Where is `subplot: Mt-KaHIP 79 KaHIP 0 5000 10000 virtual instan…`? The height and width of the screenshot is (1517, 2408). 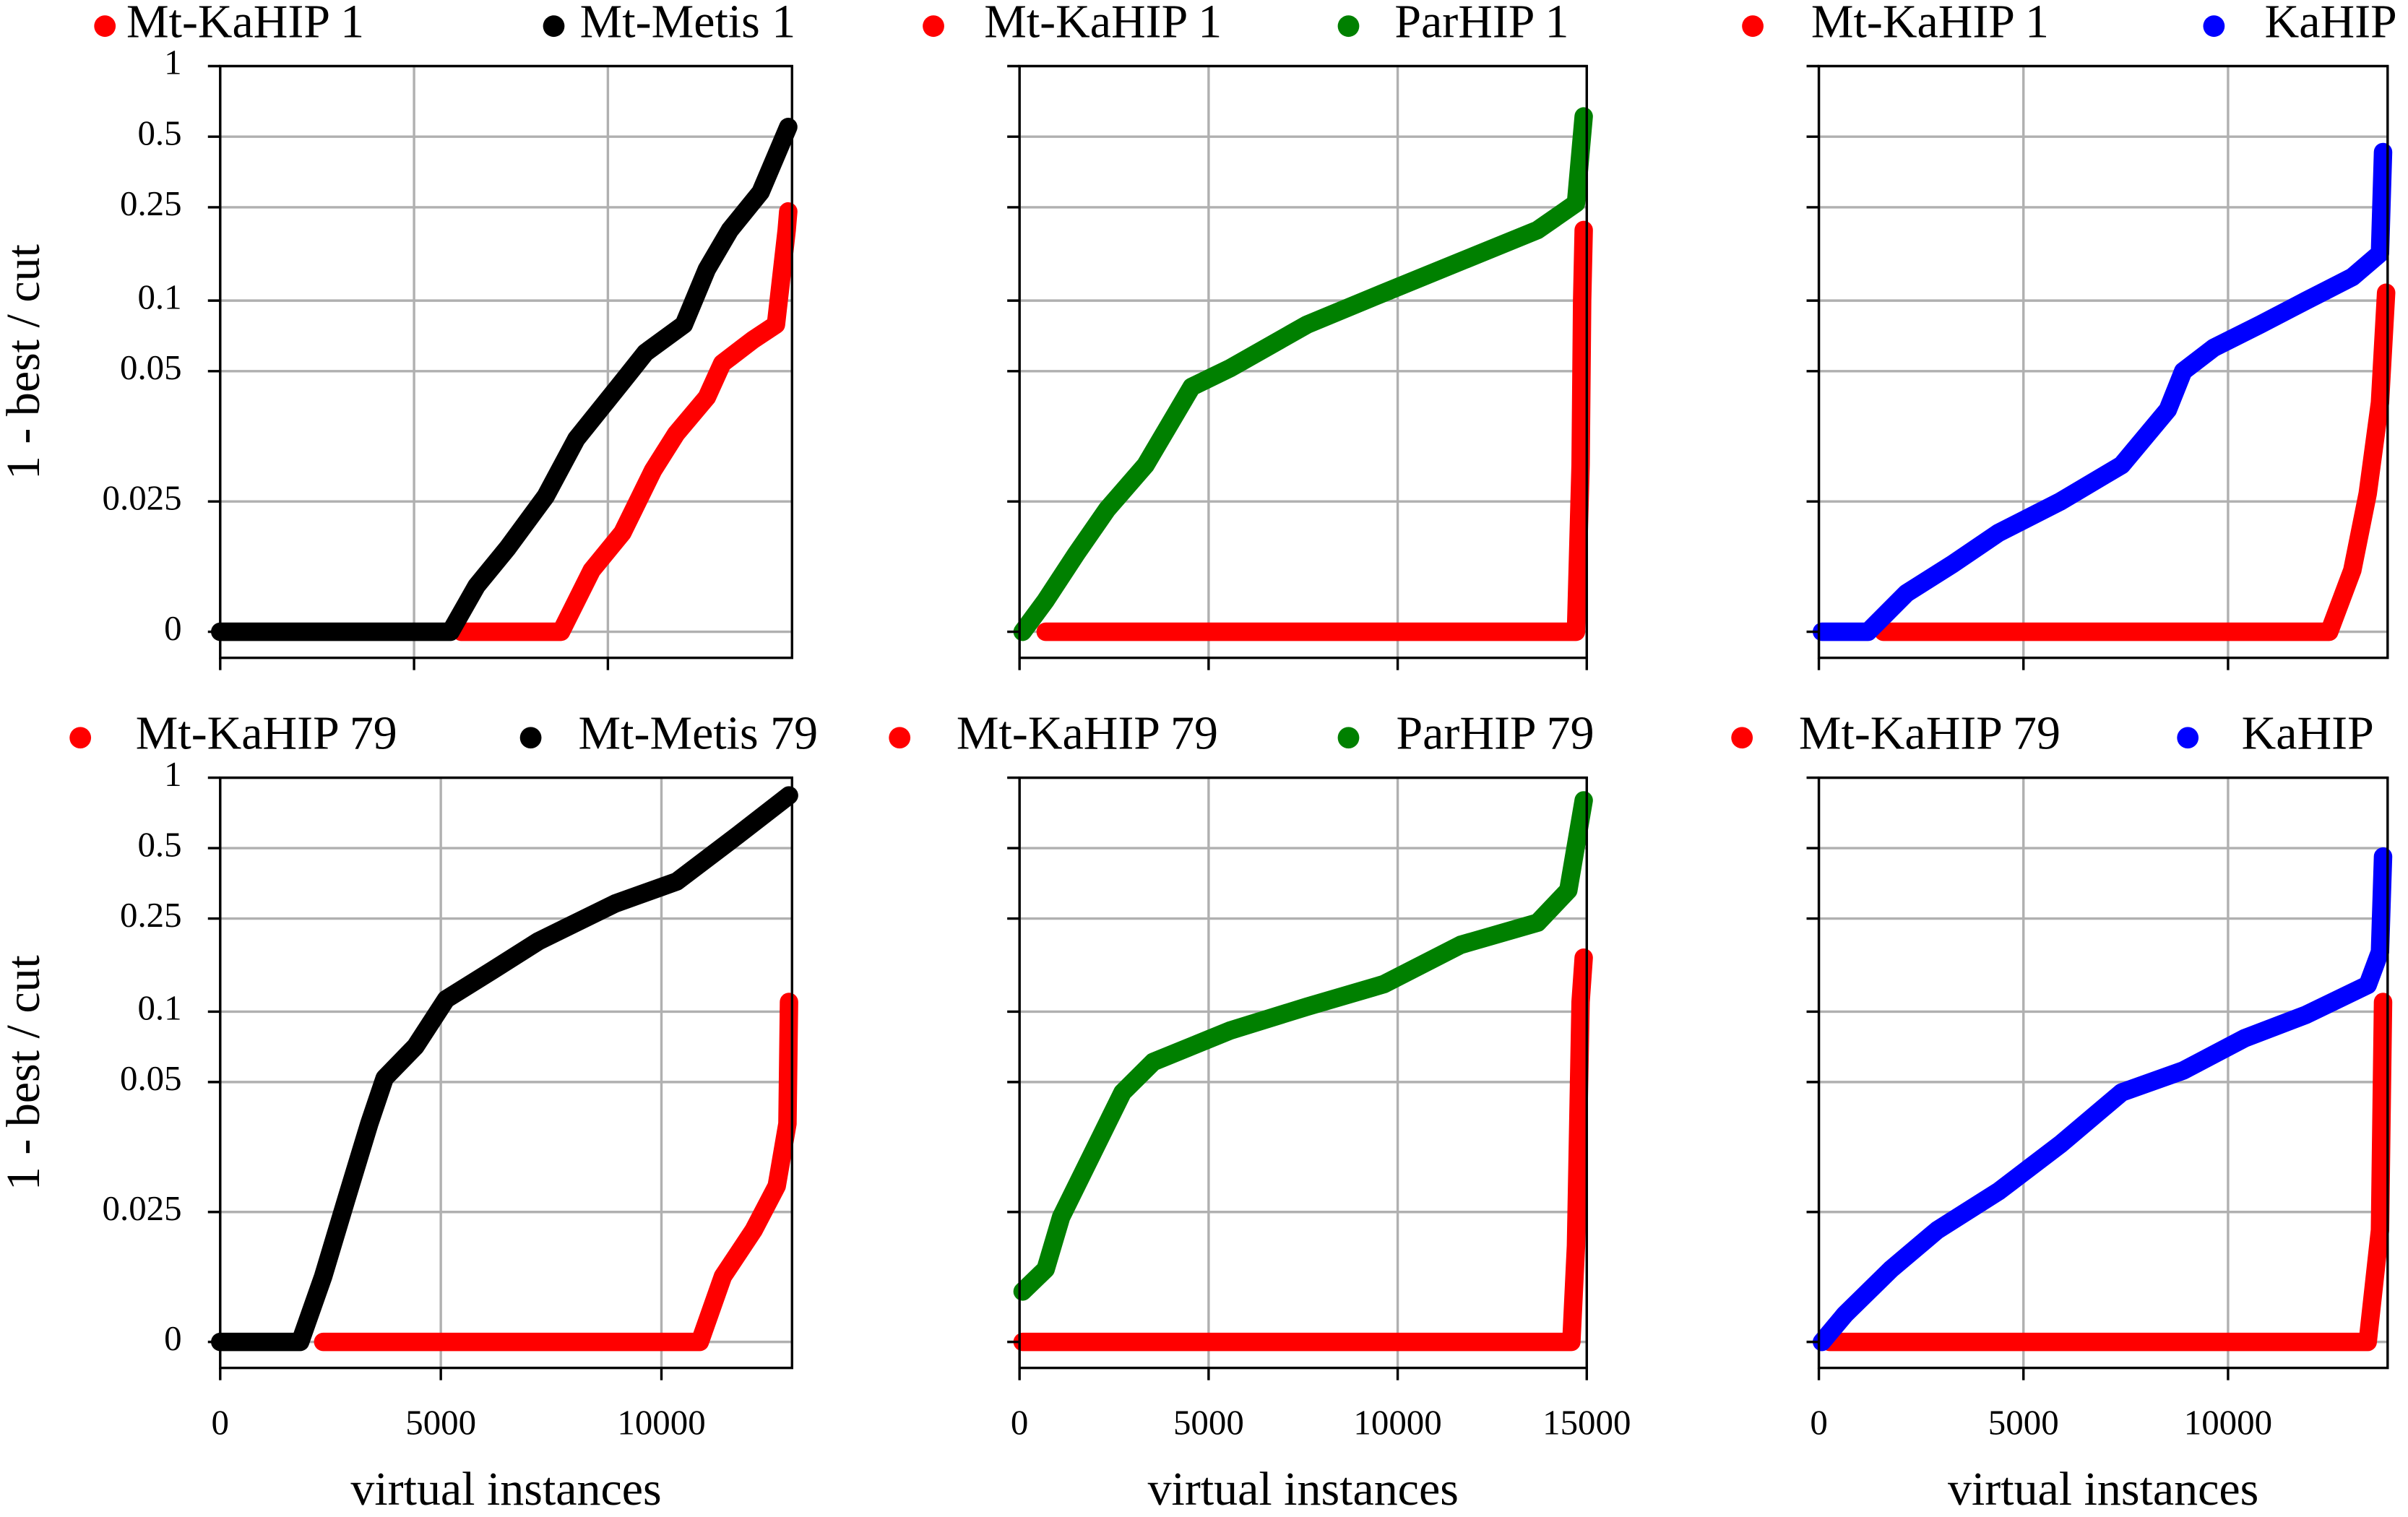
subplot: Mt-KaHIP 79 KaHIP 0 5000 10000 virtual instan… is located at coordinates (2062, 1111).